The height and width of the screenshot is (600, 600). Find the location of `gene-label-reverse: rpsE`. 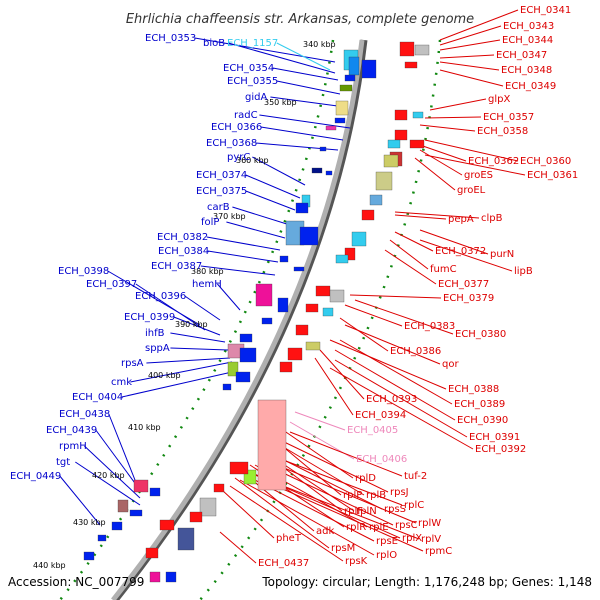

gene-label-reverse: rpsE is located at coordinates (387, 541).